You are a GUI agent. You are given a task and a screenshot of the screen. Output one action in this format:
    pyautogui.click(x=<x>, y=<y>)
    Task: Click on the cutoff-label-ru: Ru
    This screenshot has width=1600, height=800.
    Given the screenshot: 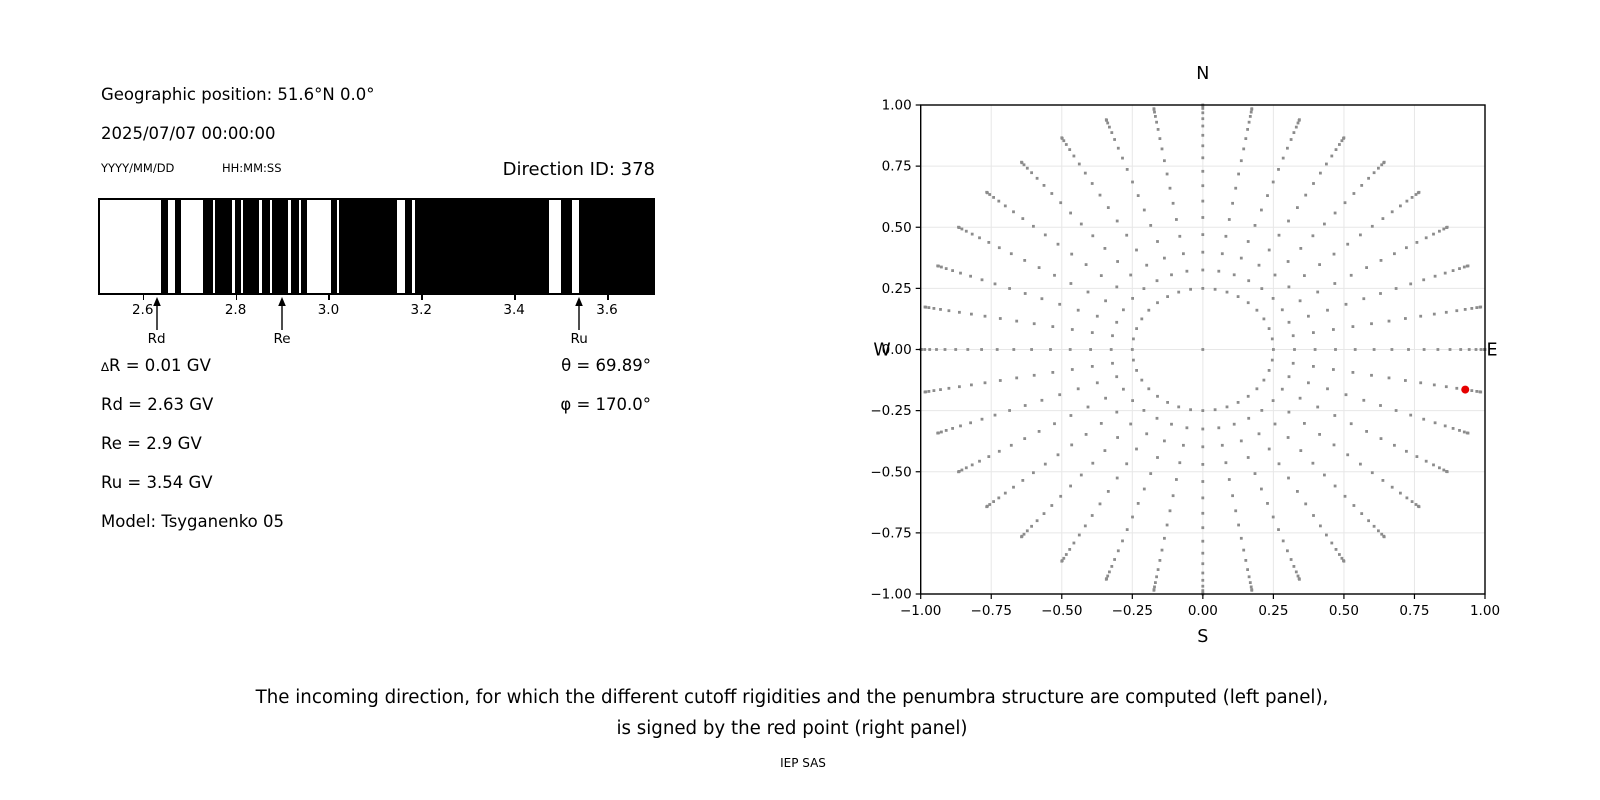 What is the action you would take?
    pyautogui.click(x=579, y=339)
    